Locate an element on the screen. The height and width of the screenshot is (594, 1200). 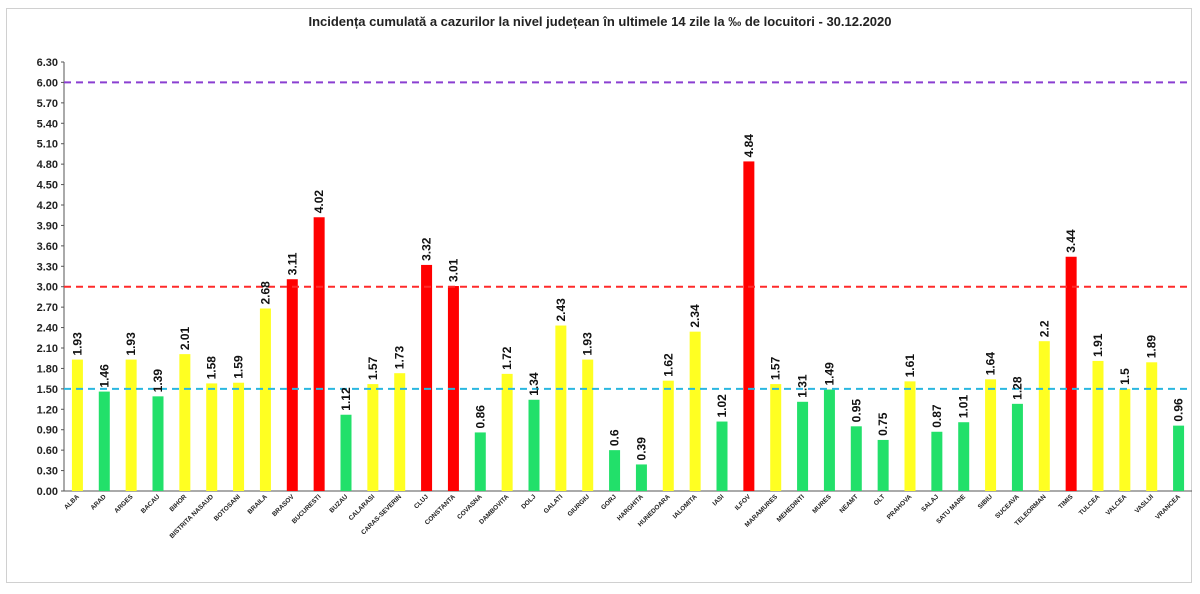
data-label: 3.01 is located at coordinates (453, 270).